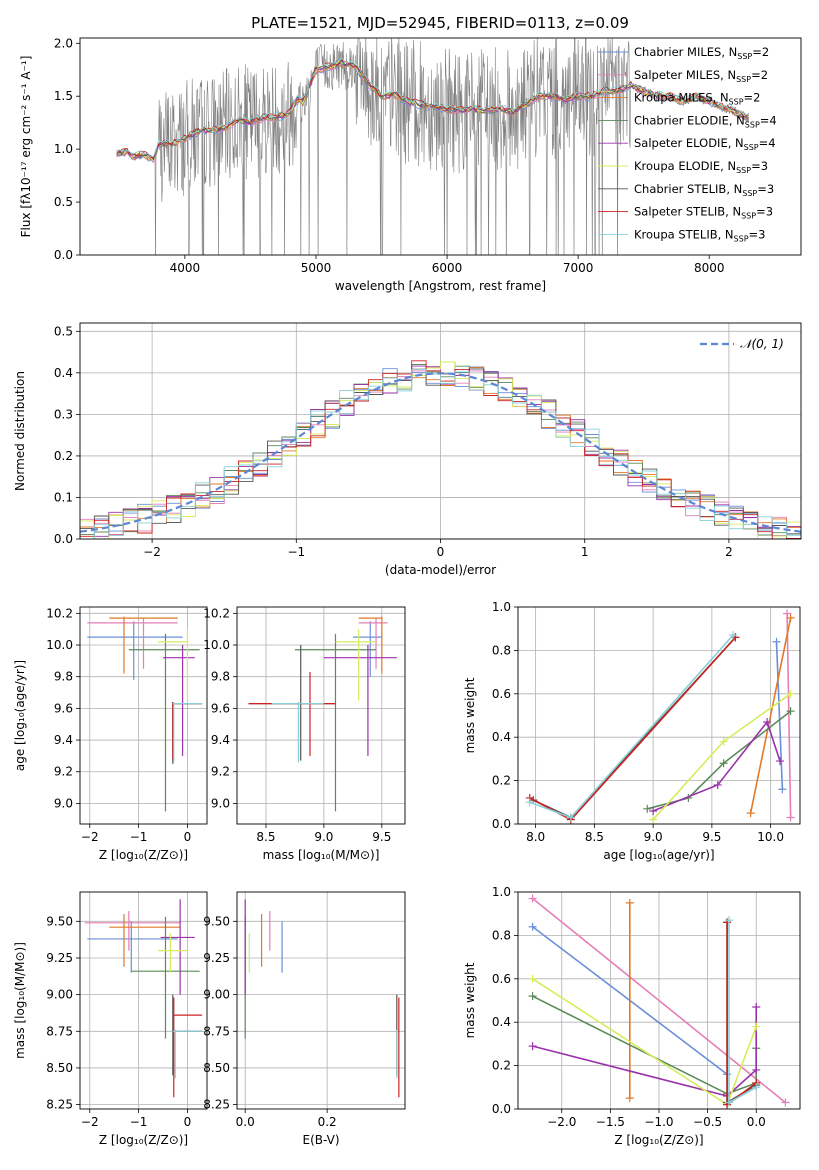 The width and height of the screenshot is (819, 1170). What do you see at coordinates (501, 892) in the screenshot?
I see `y-tick-label: 1.0` at bounding box center [501, 892].